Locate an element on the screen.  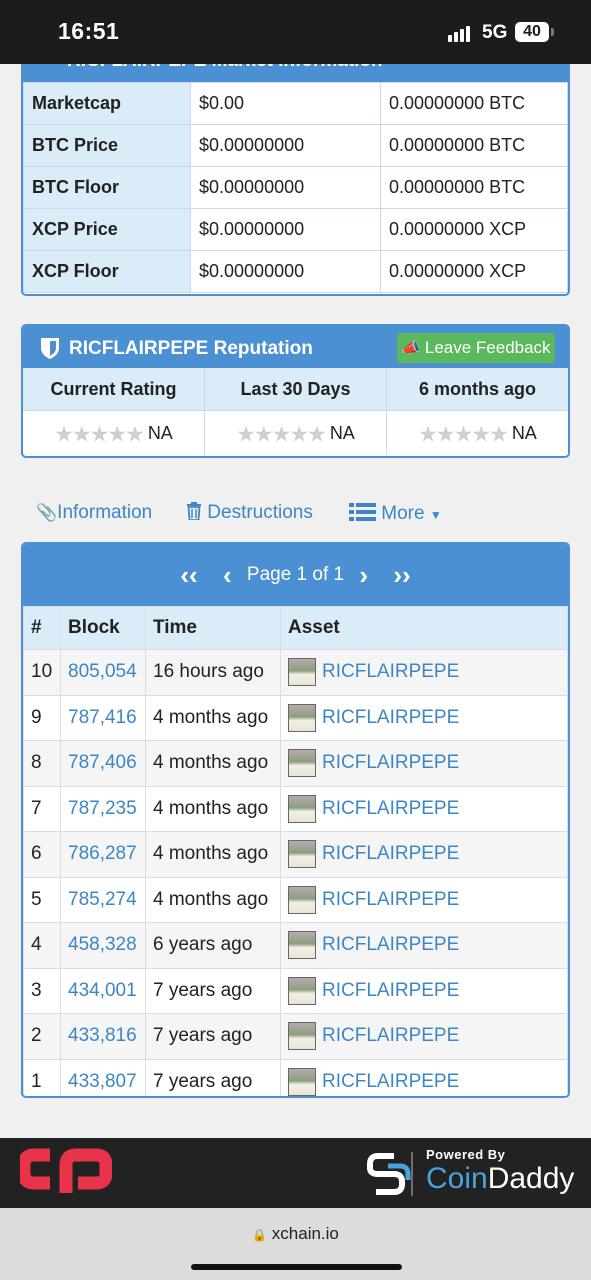
url-field: 🔒 xchain.io is located at coordinates (295, 1234).